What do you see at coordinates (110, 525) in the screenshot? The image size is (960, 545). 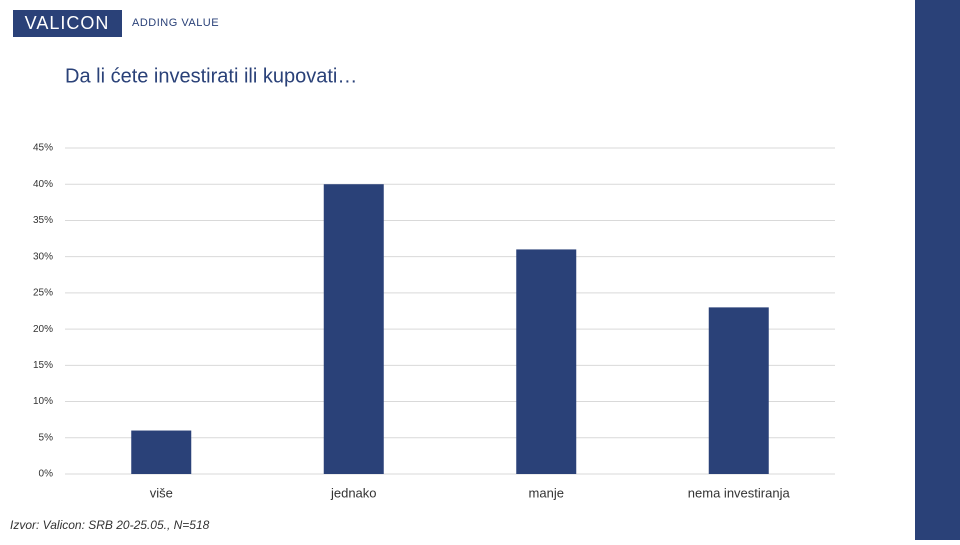 I see `source: Izvor: Valicon: SRB 20-25.05., N=518` at bounding box center [110, 525].